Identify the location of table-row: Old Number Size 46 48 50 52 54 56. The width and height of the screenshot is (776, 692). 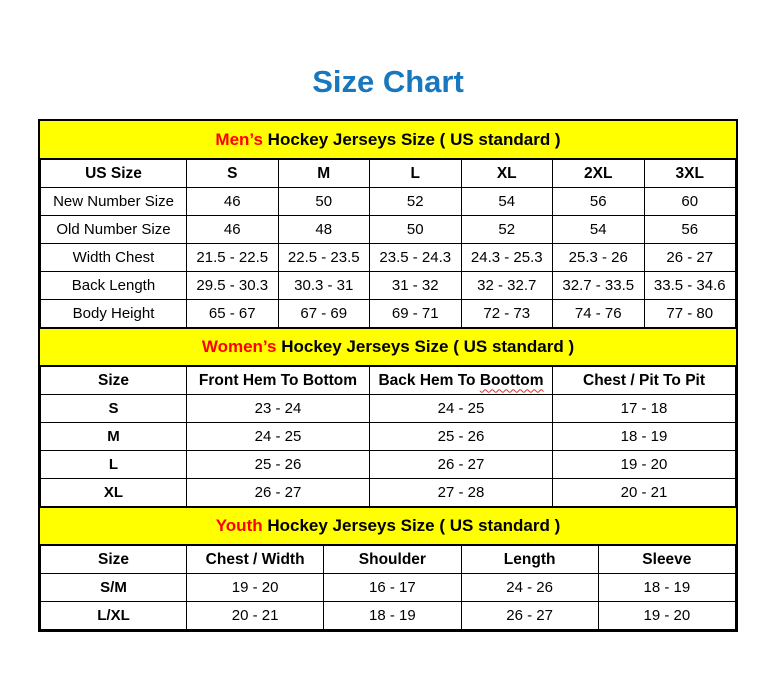
(388, 229).